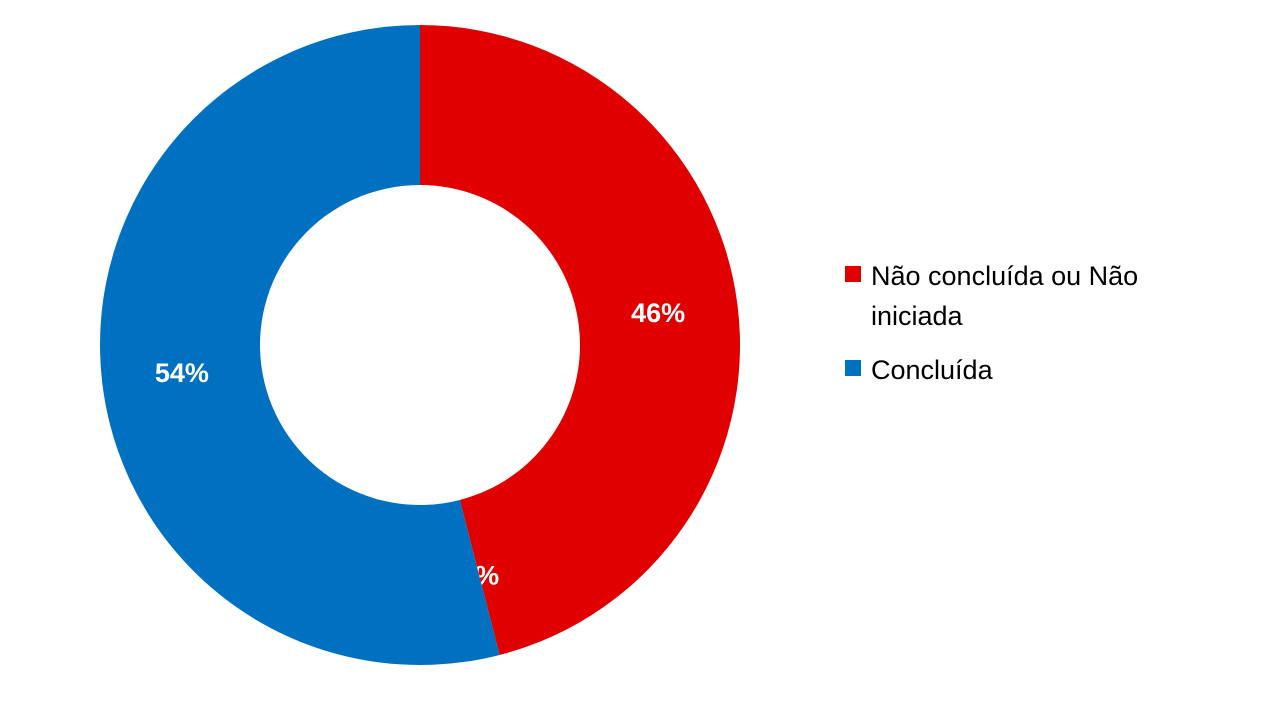 The image size is (1272, 702). What do you see at coordinates (182, 373) in the screenshot?
I see `data-label: 54%` at bounding box center [182, 373].